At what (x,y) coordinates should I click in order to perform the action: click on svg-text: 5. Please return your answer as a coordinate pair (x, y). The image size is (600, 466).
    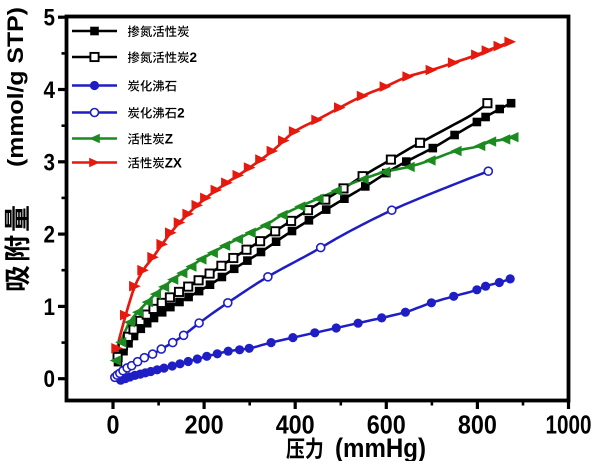
    Looking at the image, I should click on (50, 18).